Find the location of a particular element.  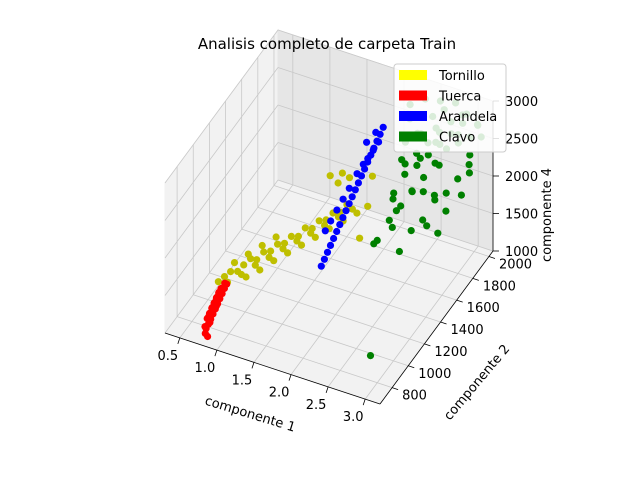

y-tick-label: 2000 is located at coordinates (515, 264).